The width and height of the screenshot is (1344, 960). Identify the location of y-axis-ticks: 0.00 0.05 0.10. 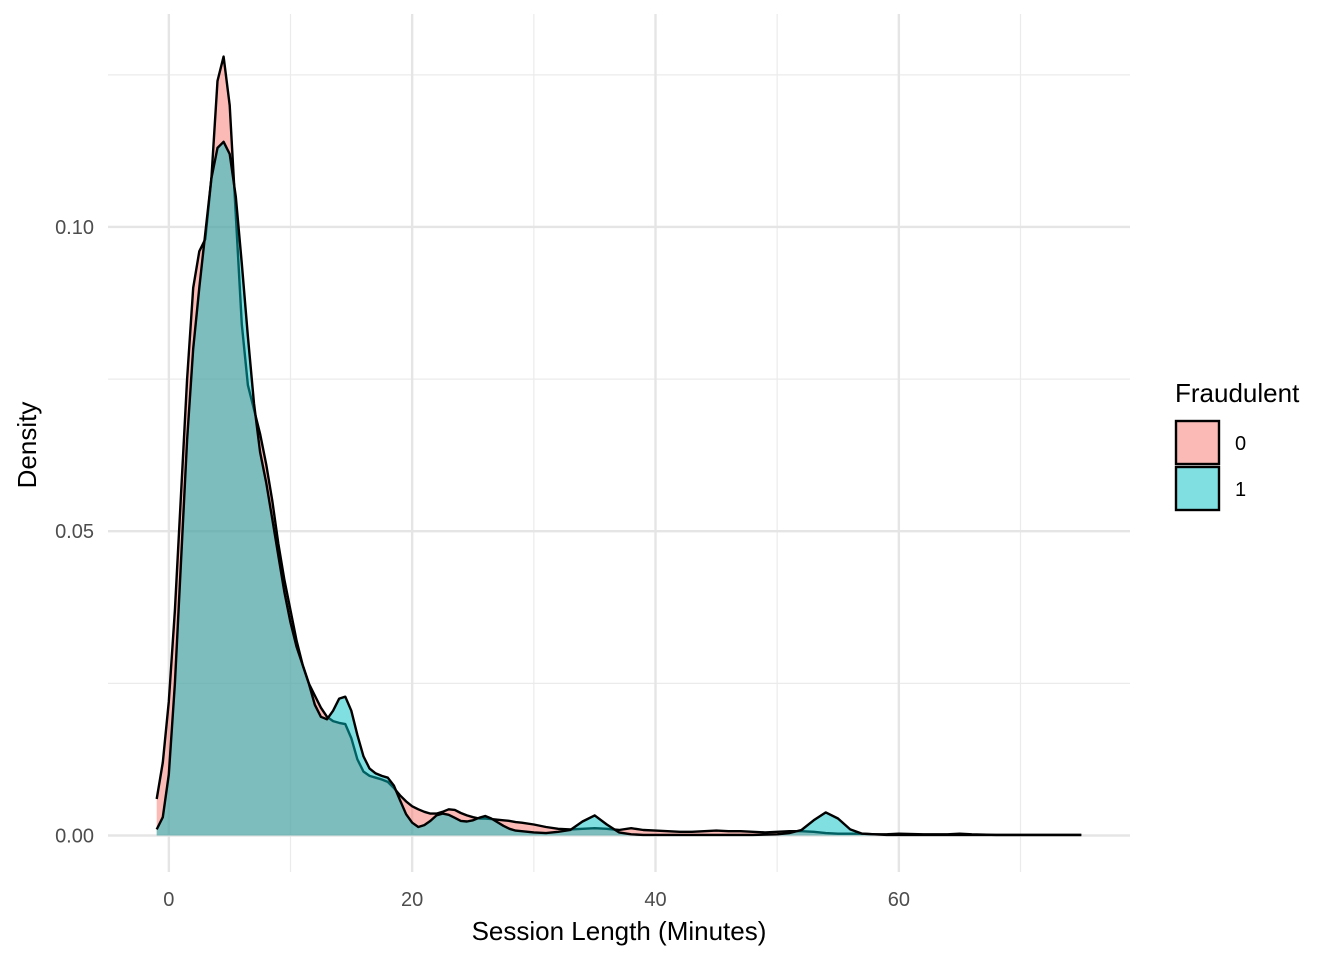
(74, 532).